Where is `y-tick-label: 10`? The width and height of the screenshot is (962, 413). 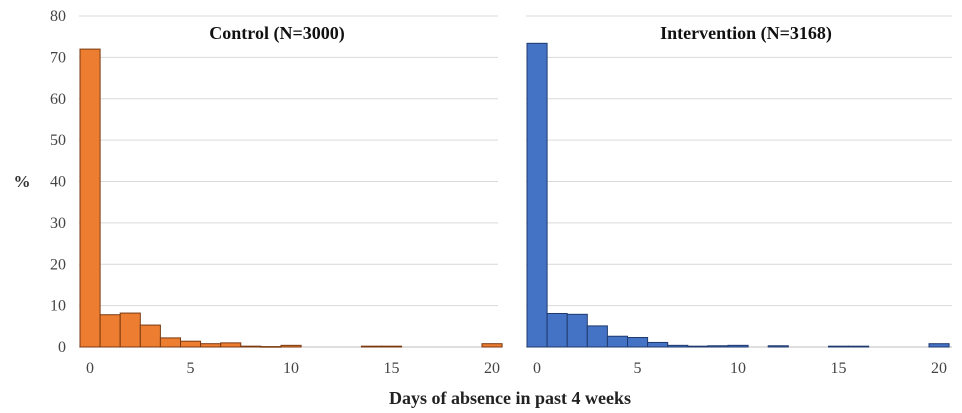 y-tick-label: 10 is located at coordinates (58, 306).